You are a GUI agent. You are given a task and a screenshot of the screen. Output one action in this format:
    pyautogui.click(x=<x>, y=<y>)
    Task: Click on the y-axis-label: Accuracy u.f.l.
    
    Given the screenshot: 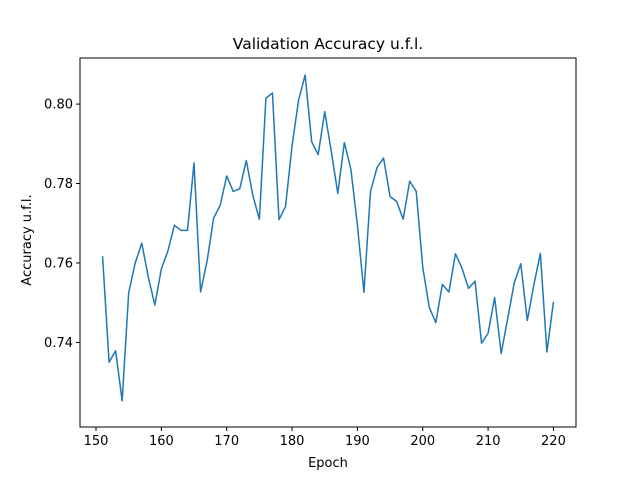 What is the action you would take?
    pyautogui.click(x=27, y=239)
    